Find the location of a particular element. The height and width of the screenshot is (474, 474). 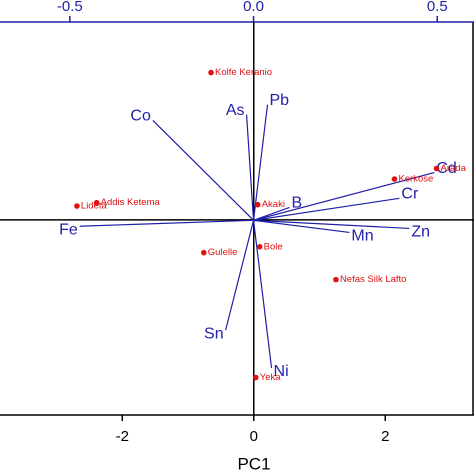

loading-label: Pb is located at coordinates (279, 100).